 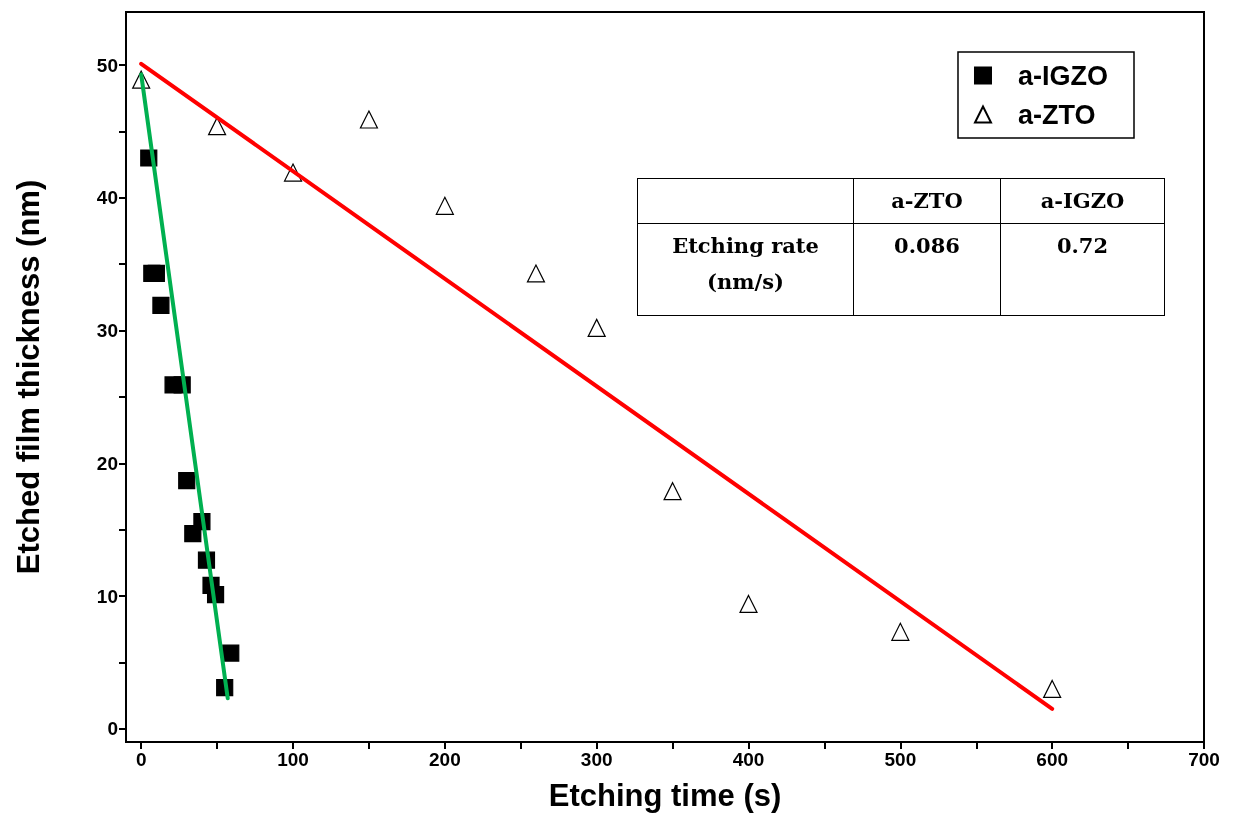 What do you see at coordinates (107, 596) in the screenshot?
I see `y-tick-label: 10` at bounding box center [107, 596].